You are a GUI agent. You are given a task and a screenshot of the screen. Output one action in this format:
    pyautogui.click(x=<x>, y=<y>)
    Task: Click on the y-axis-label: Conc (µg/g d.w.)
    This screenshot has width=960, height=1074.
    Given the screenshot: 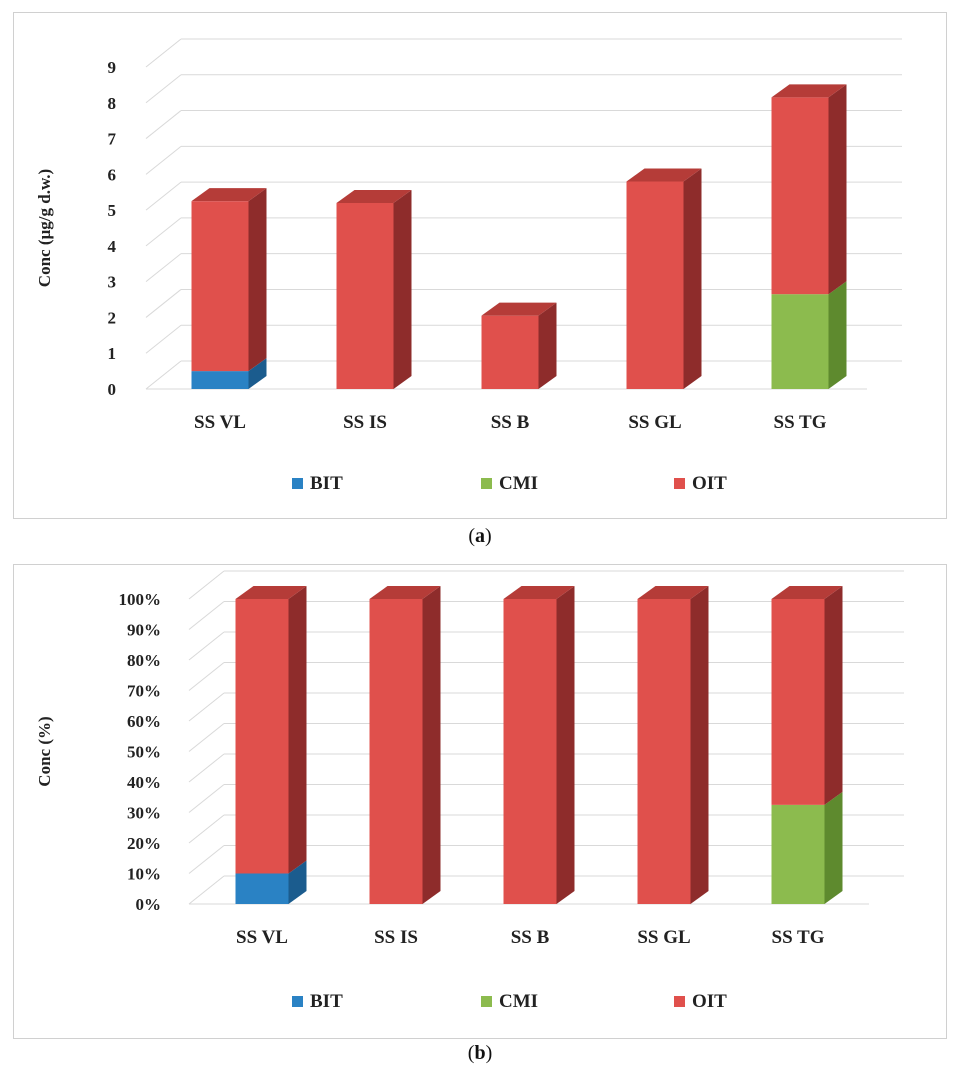 What is the action you would take?
    pyautogui.click(x=44, y=228)
    